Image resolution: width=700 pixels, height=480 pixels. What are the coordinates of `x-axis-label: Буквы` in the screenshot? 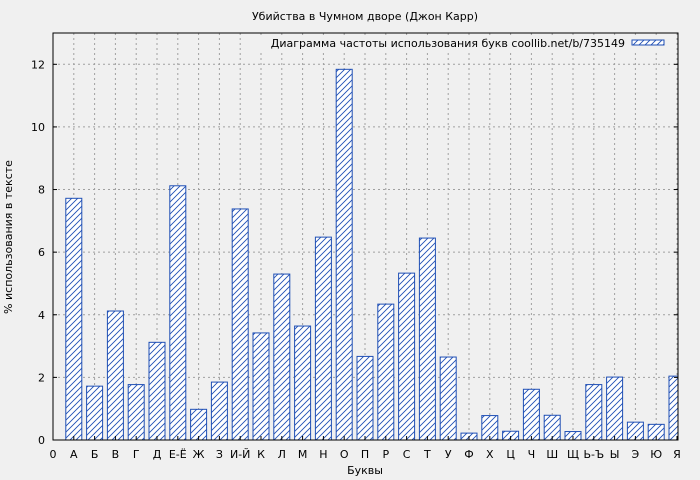 It's located at (365, 470).